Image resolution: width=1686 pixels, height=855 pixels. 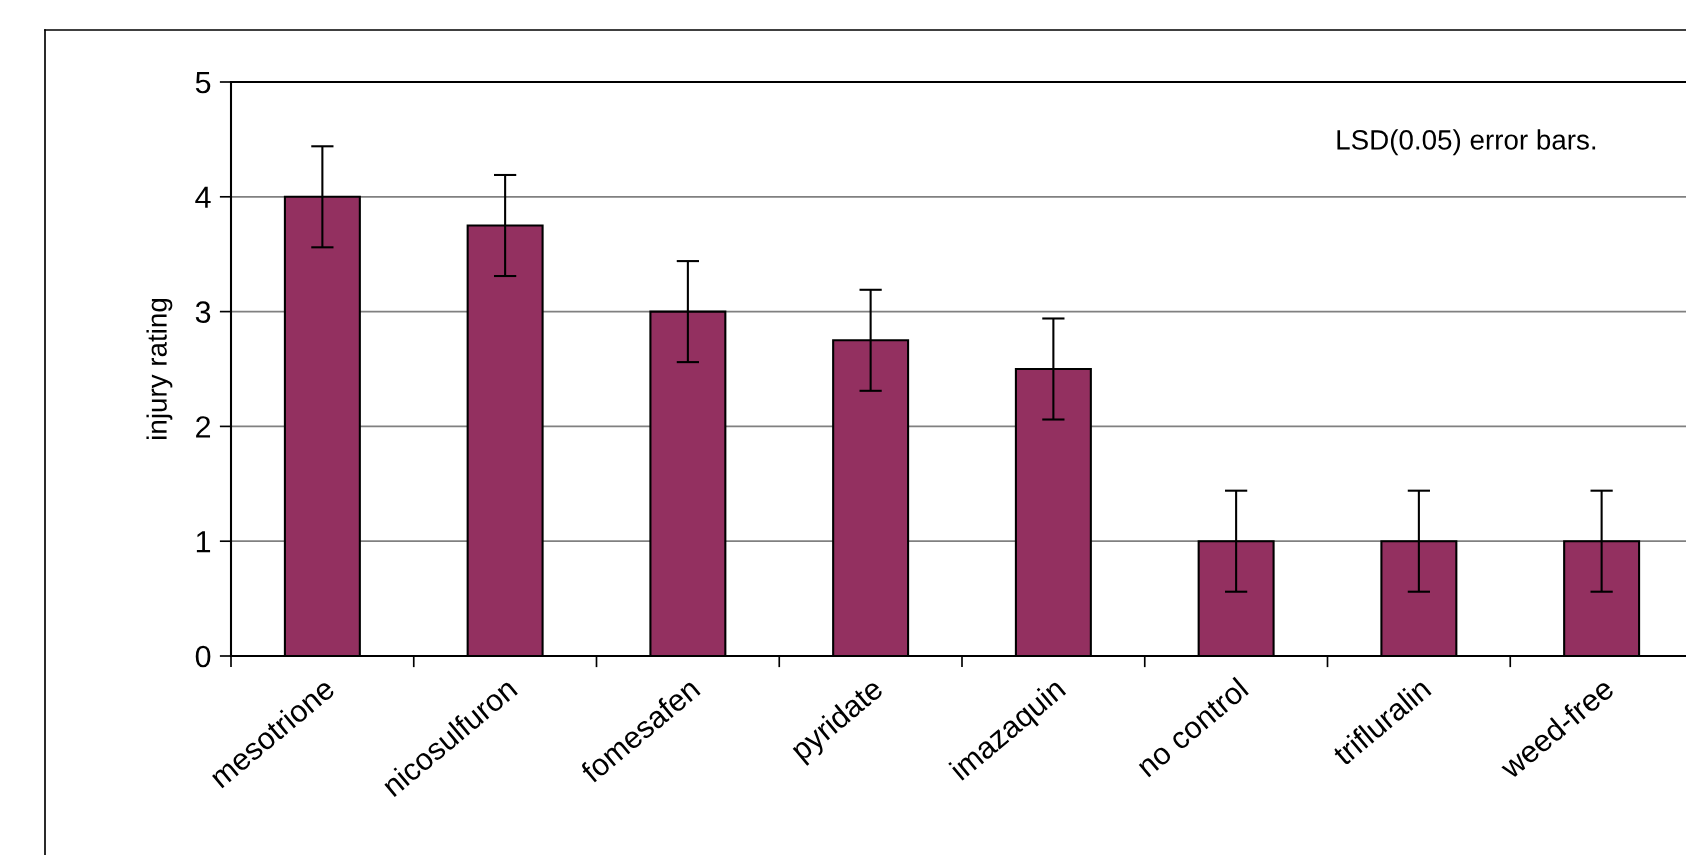 I want to click on y-tick-label: 4, so click(x=203, y=197).